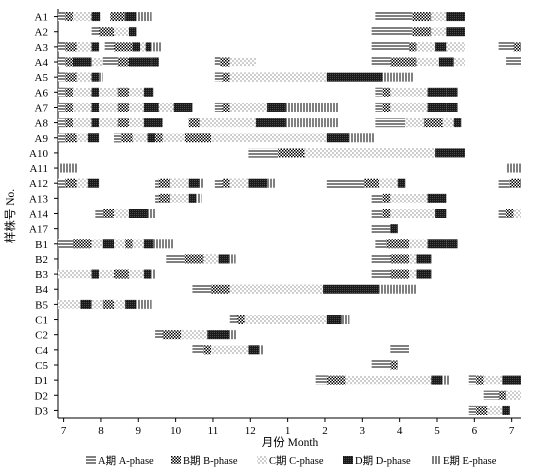 The width and height of the screenshot is (537, 474). Describe the element at coordinates (261, 350) in the screenshot. I see `bar-C4-phase-E` at that location.